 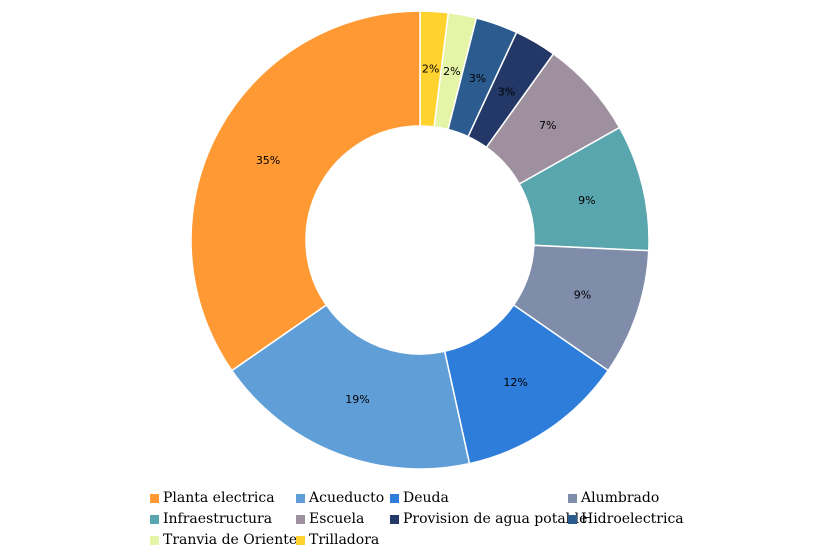 What do you see at coordinates (632, 519) in the screenshot?
I see `legend-label-hidroelectrica: Hidroelectrica` at bounding box center [632, 519].